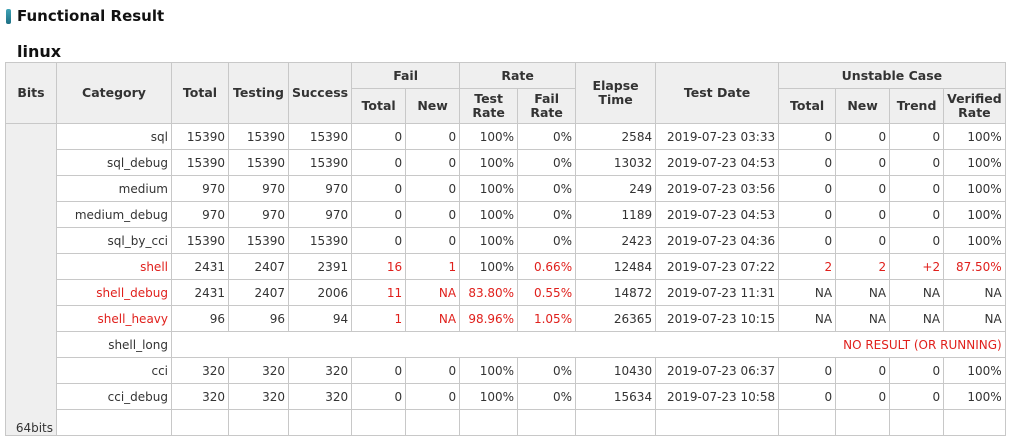 The width and height of the screenshot is (1012, 436). What do you see at coordinates (717, 93) in the screenshot?
I see `header-test-date: Test Date` at bounding box center [717, 93].